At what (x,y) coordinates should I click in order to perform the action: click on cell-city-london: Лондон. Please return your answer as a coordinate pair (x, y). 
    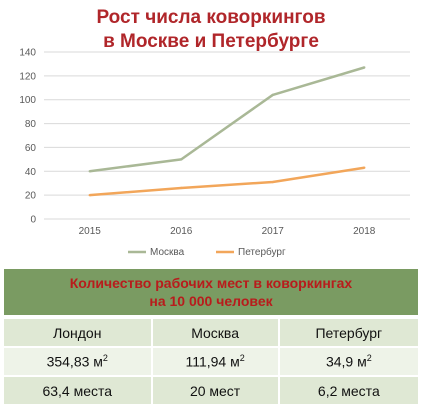
    Looking at the image, I should click on (78, 332).